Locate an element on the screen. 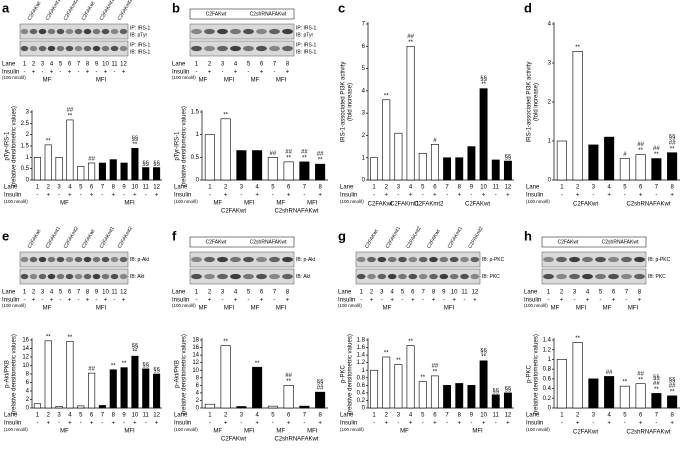  blot-label: IB: Akt is located at coordinates (137, 277).